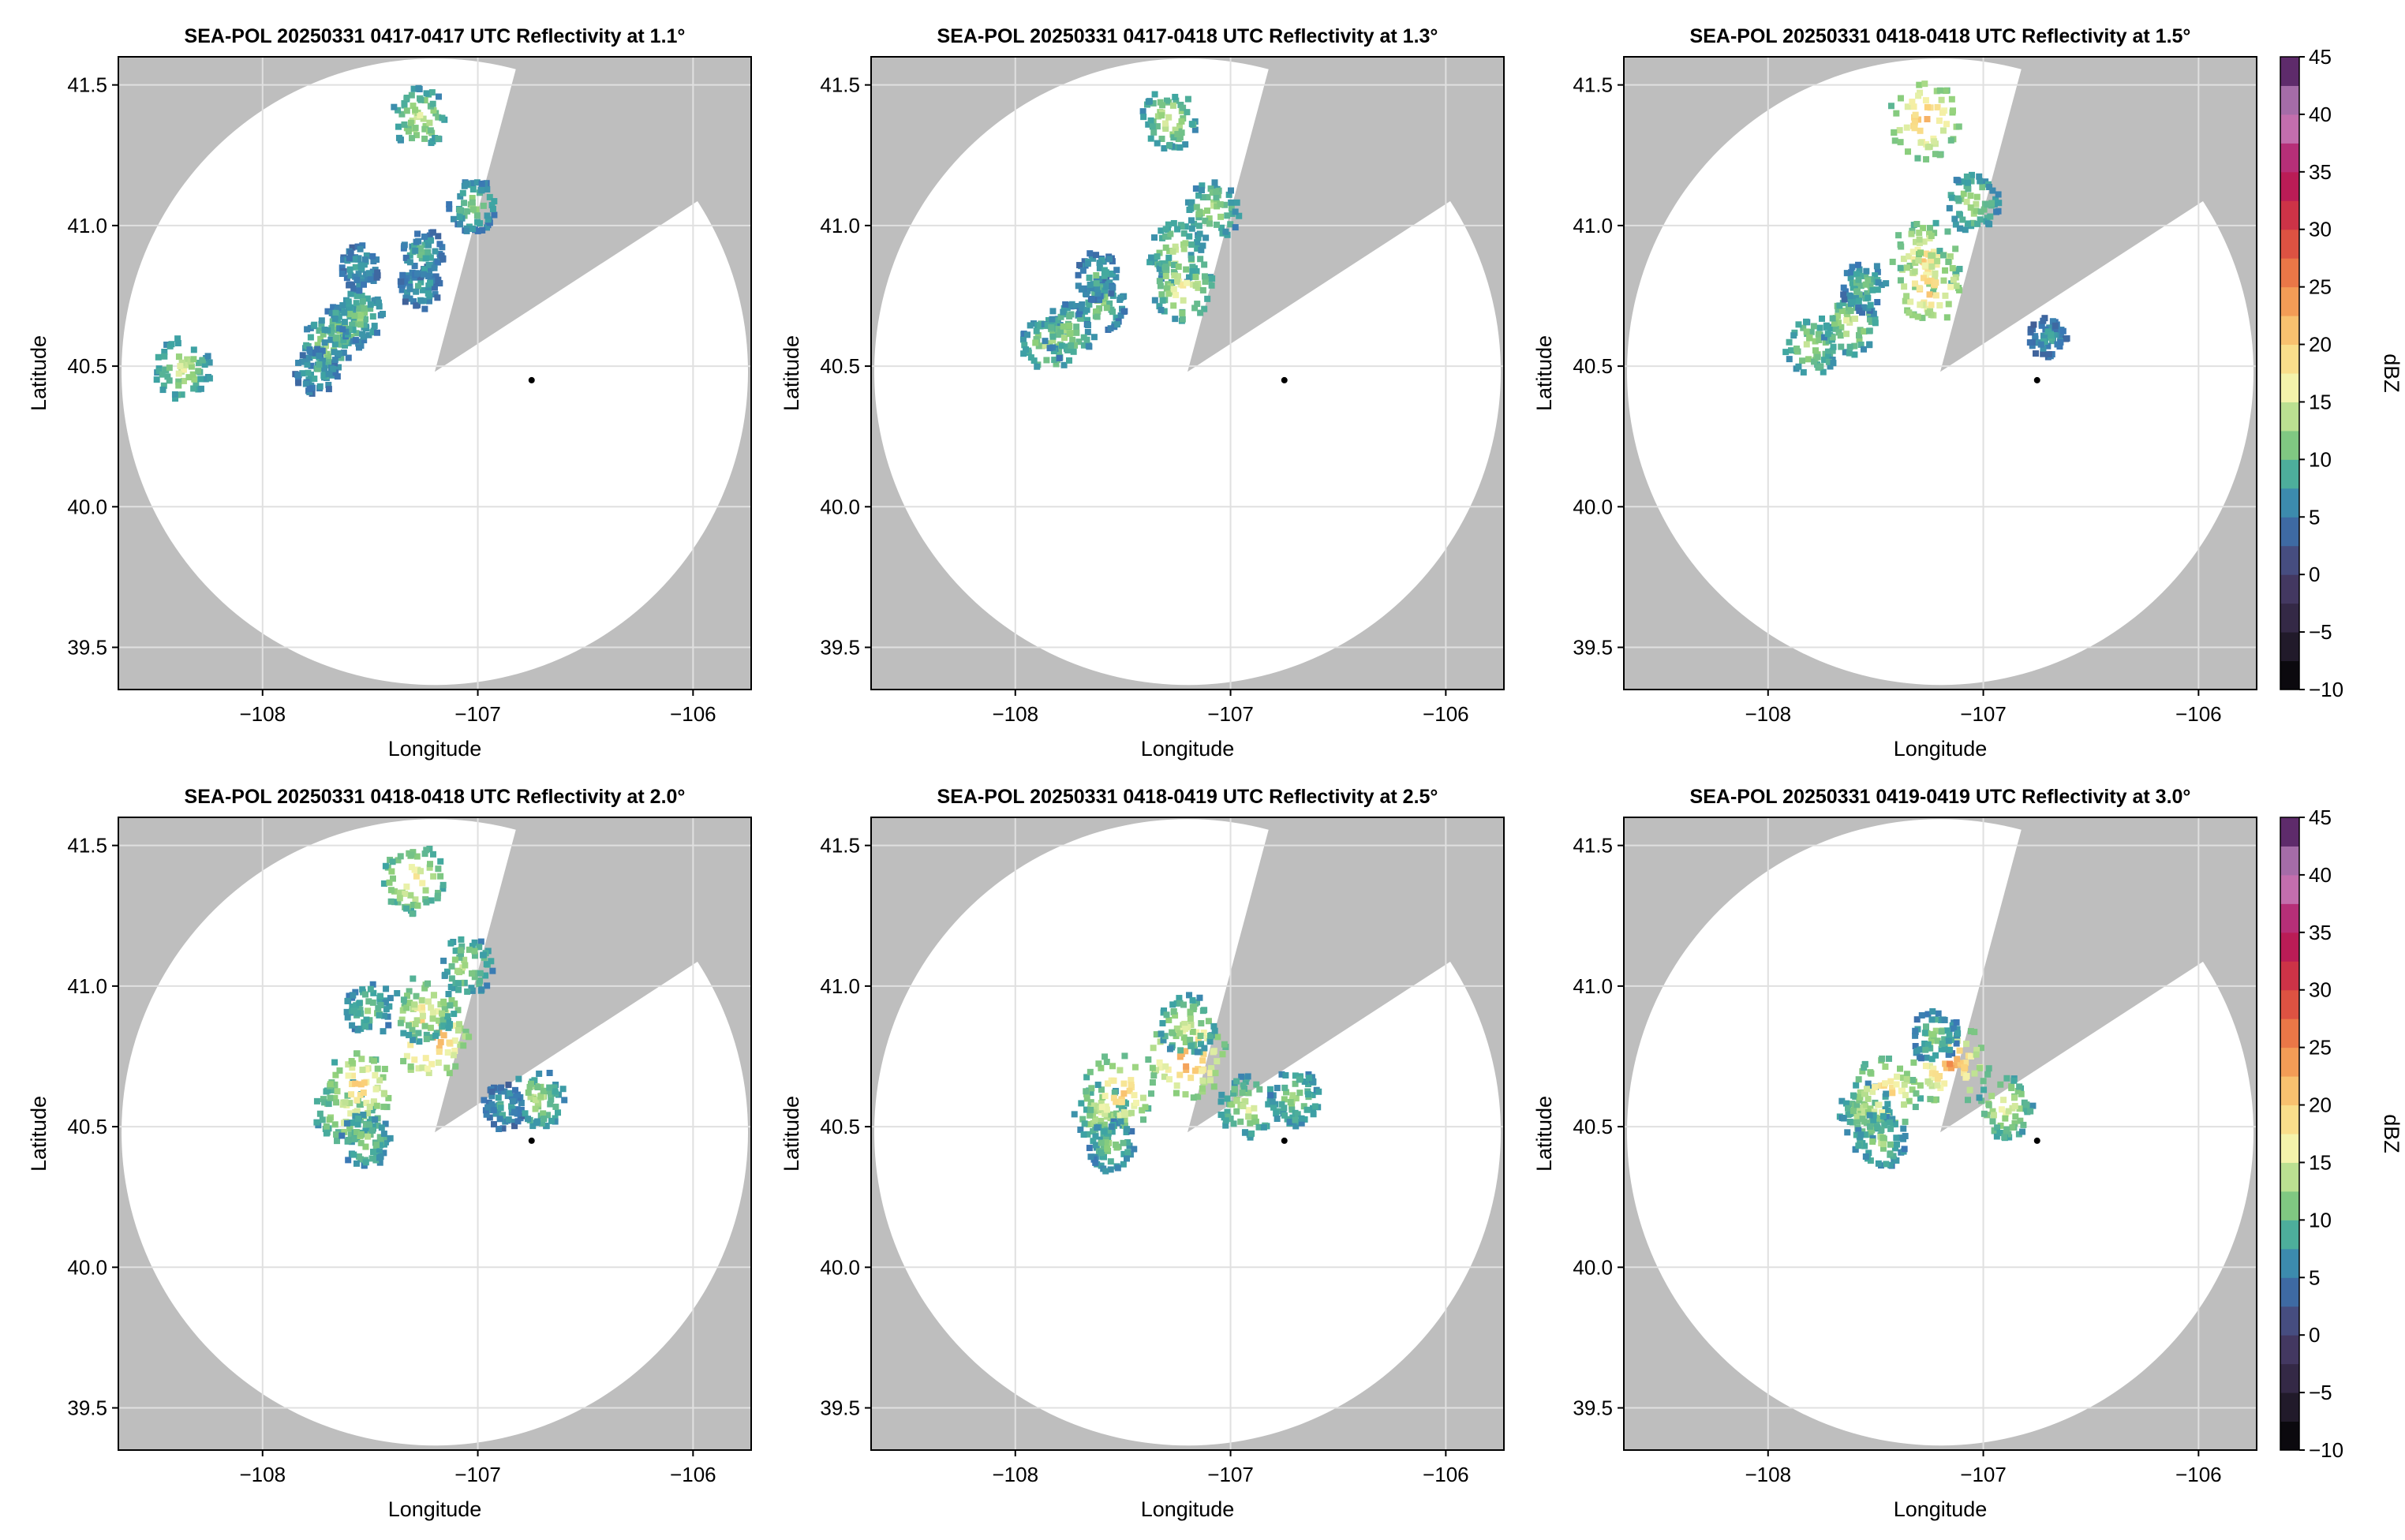 The width and height of the screenshot is (2405, 1540). I want to click on colorbar-tick-label: 25, so click(2320, 287).